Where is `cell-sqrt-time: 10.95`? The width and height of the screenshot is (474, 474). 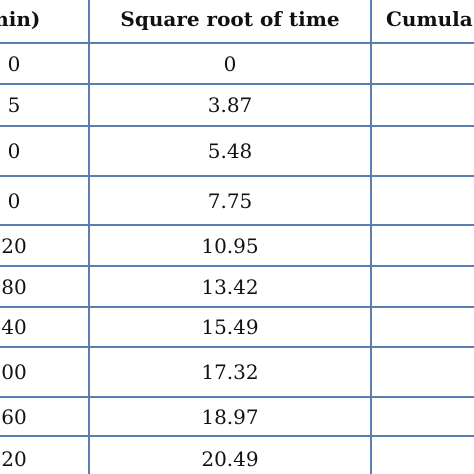
cell-sqrt-time: 10.95 is located at coordinates (230, 245).